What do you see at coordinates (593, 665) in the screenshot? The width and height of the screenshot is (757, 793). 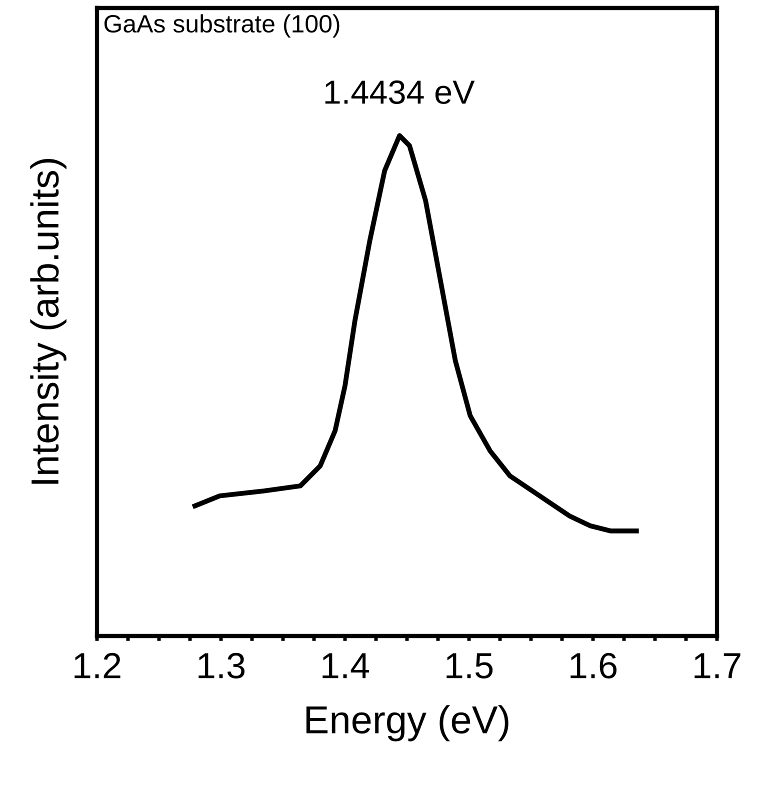 I see `x-tick-label: 1.6` at bounding box center [593, 665].